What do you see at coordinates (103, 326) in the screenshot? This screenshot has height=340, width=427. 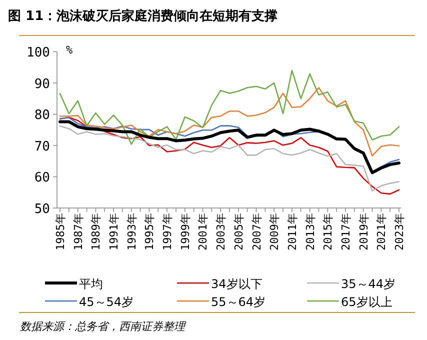 I see `source-note: 数据来源：总务省，西南证券整理` at bounding box center [103, 326].